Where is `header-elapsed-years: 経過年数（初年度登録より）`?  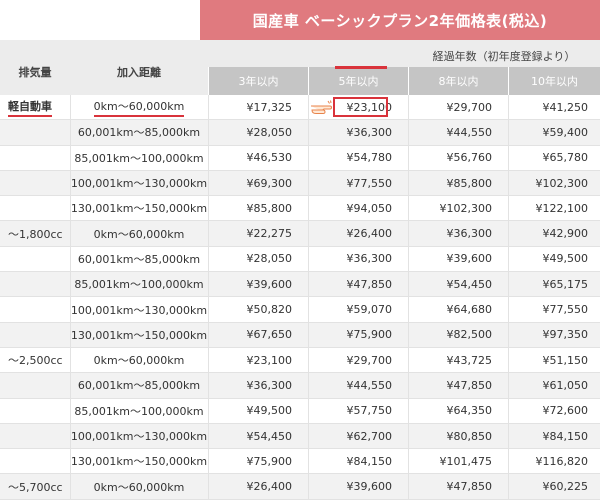
header-elapsed-years: 経過年数（初年度登録より） is located at coordinates (504, 56).